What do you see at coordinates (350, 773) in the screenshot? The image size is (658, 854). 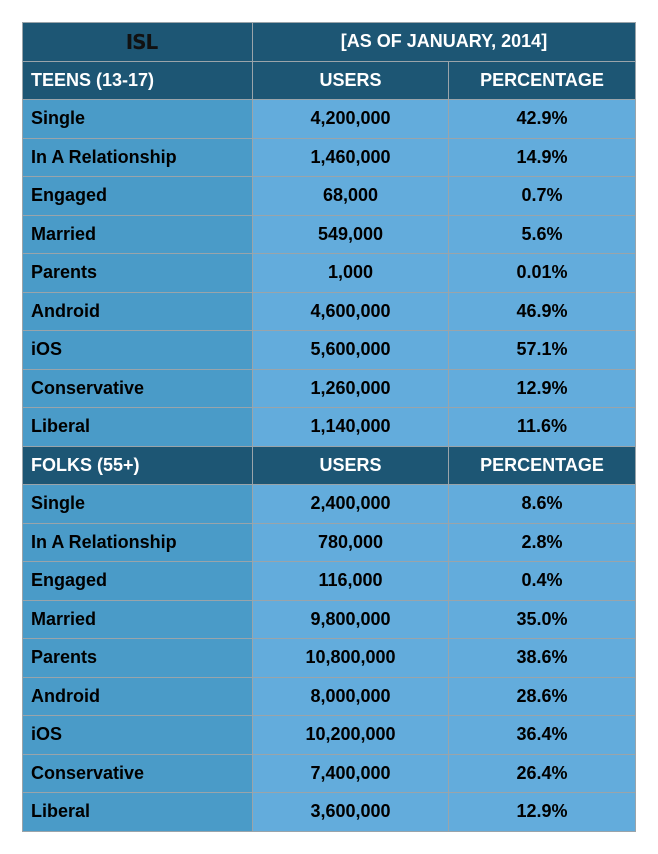 I see `users-cell: 7,400,000` at bounding box center [350, 773].